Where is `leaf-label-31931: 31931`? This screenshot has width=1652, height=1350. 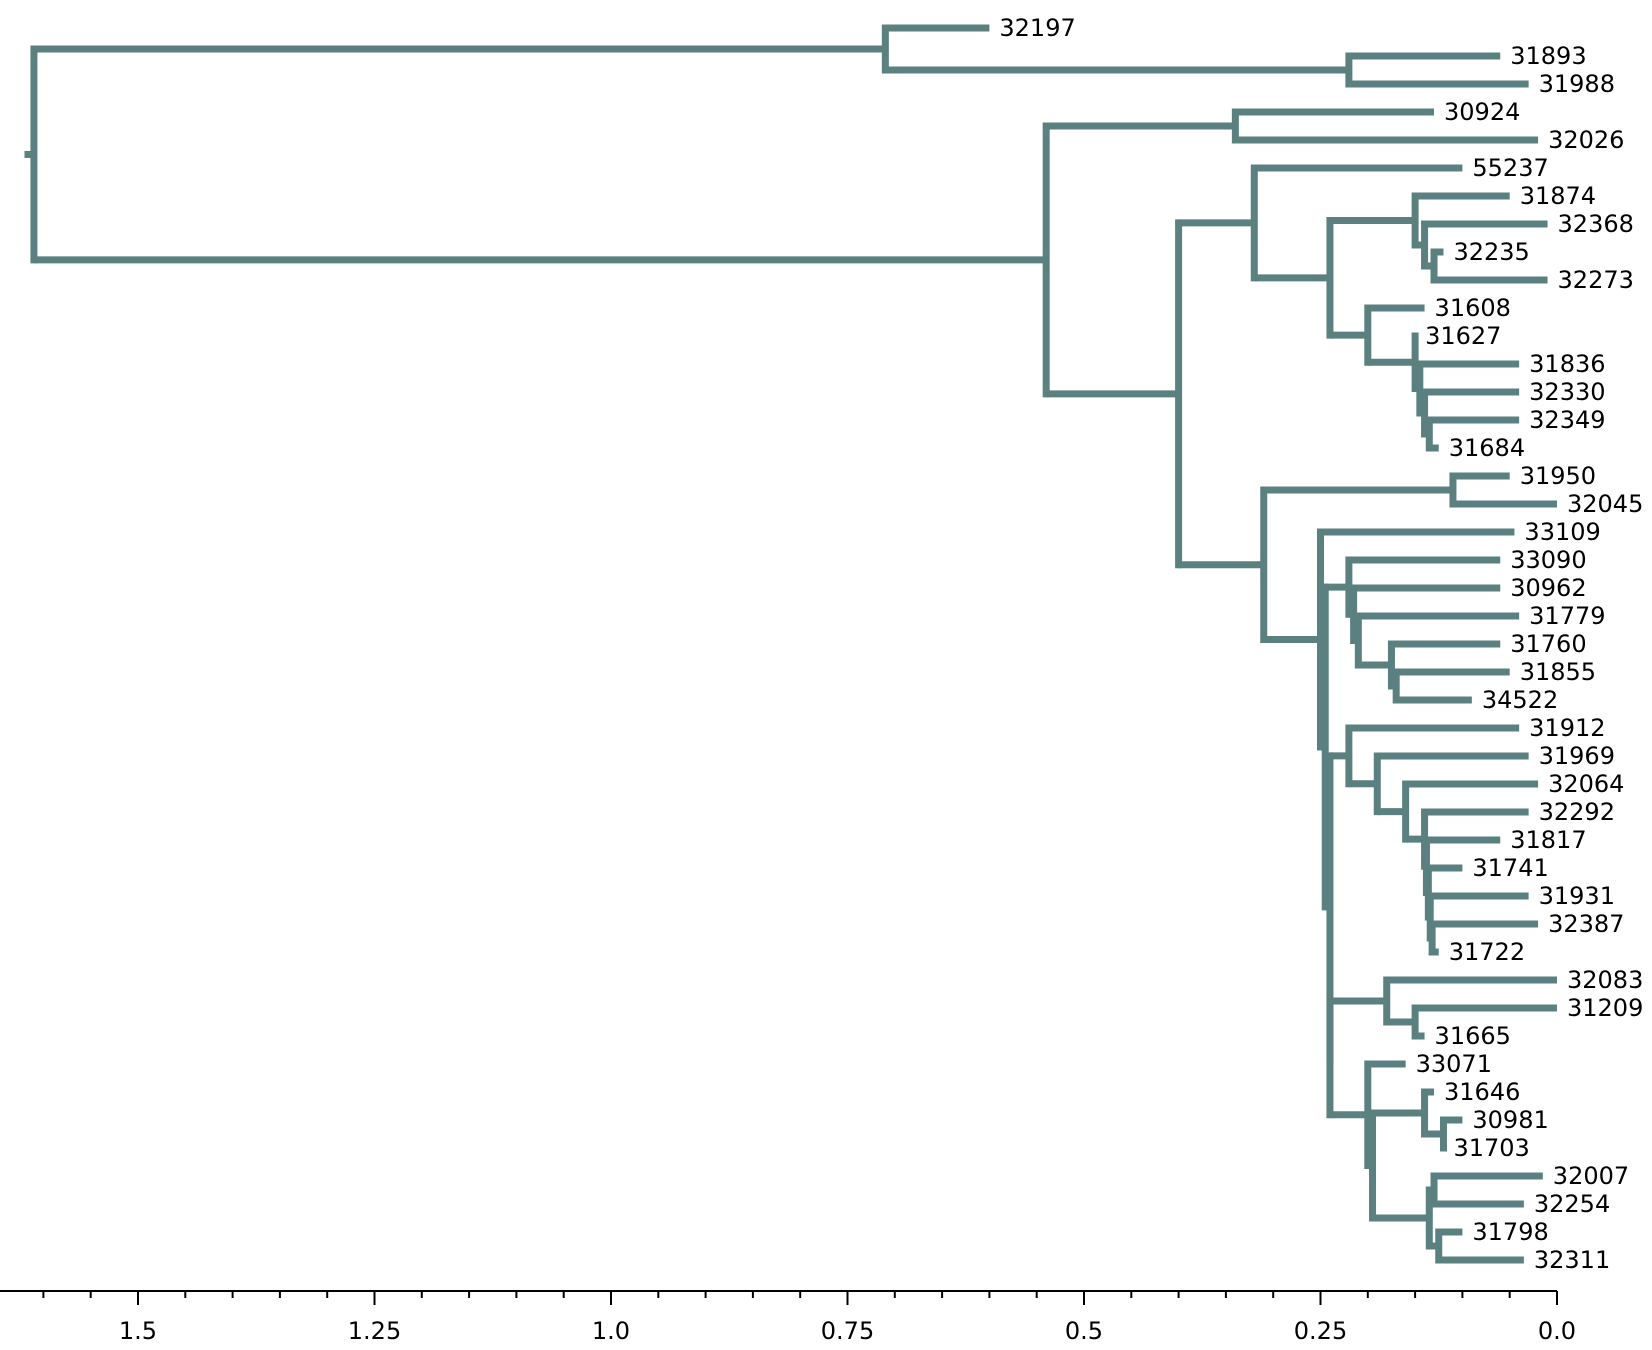 leaf-label-31931: 31931 is located at coordinates (1577, 896).